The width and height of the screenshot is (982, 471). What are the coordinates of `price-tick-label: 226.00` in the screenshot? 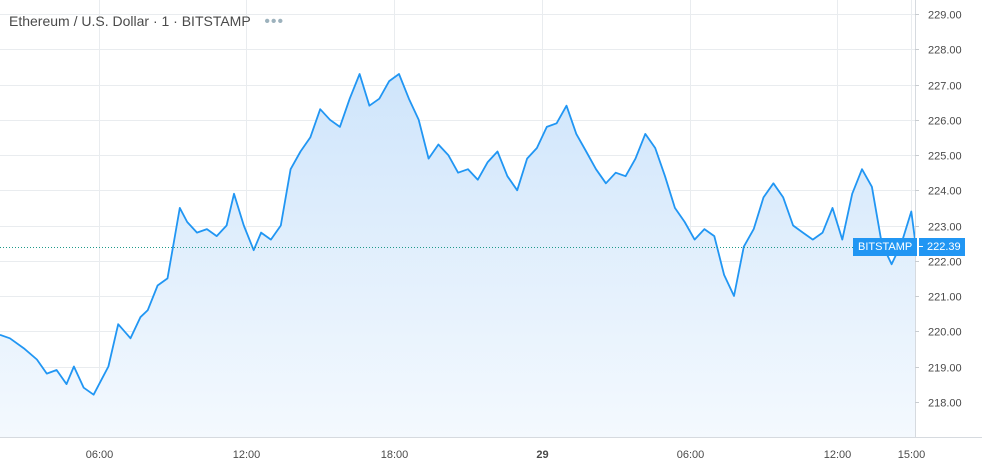 It's located at (945, 122).